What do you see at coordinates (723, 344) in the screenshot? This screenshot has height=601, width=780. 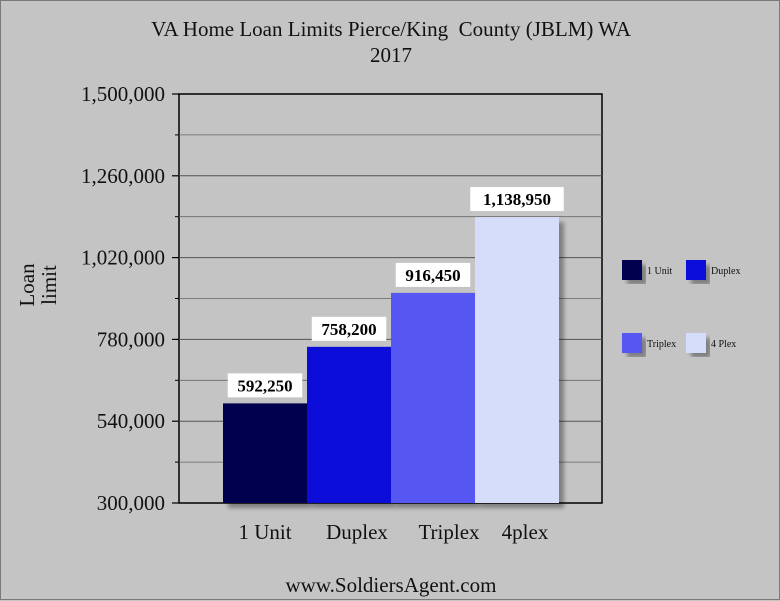 I see `legend-label: 4 Plex` at bounding box center [723, 344].